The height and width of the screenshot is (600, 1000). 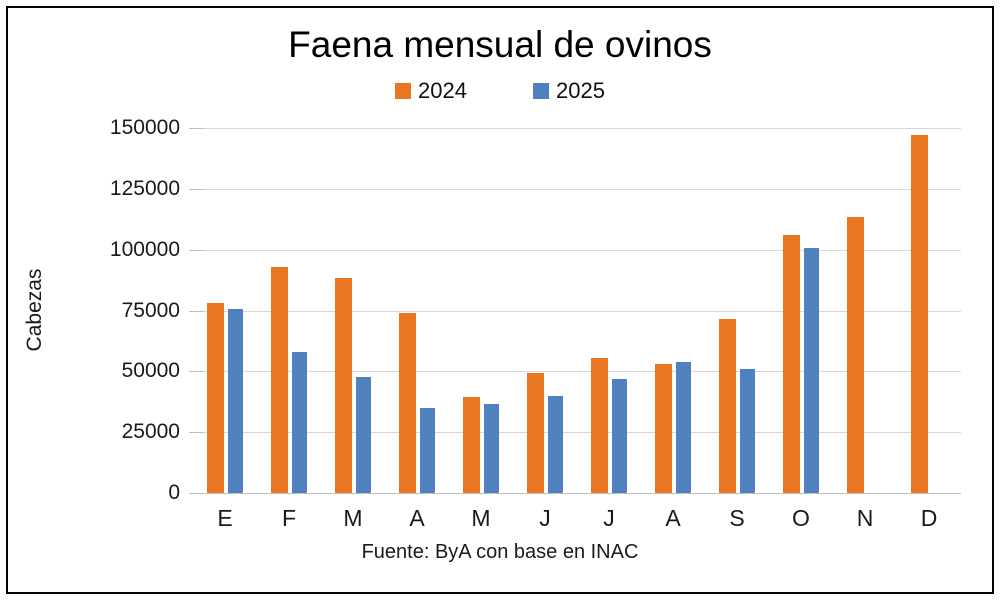 I want to click on x-tick-label: D, so click(x=929, y=518).